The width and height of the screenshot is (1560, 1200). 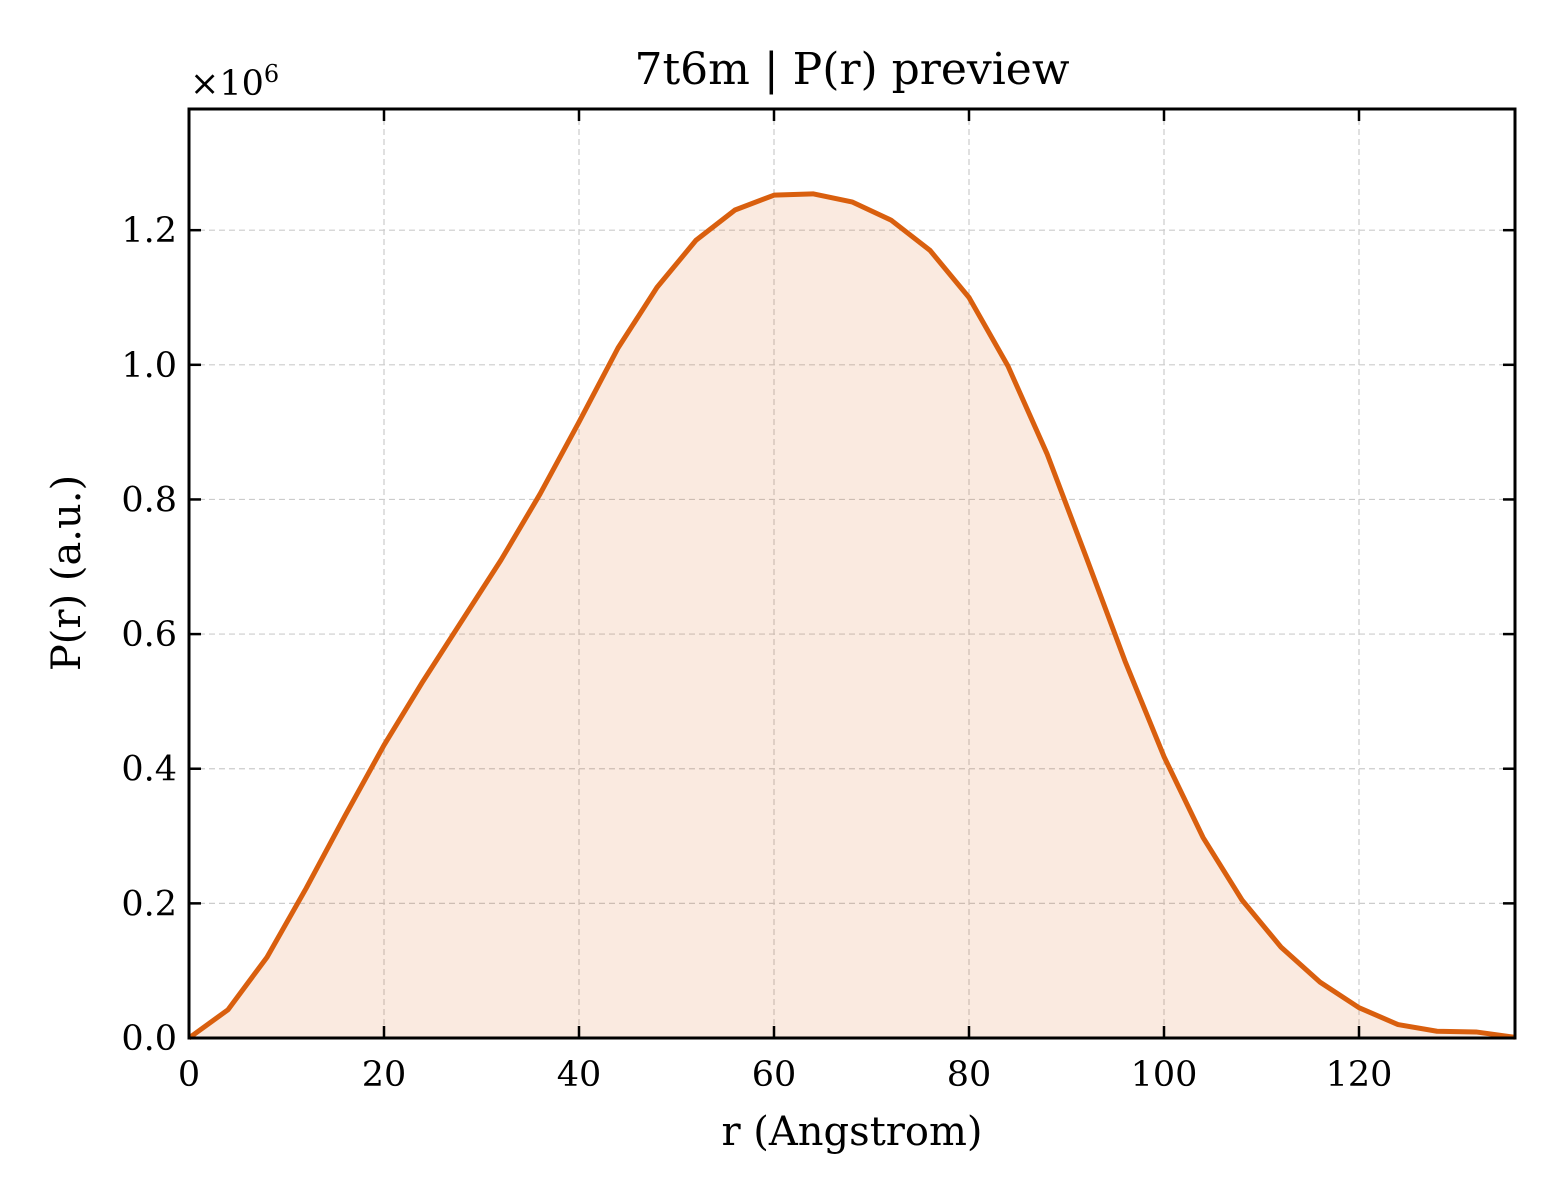 I want to click on x-tick-label: 80, so click(x=969, y=1075).